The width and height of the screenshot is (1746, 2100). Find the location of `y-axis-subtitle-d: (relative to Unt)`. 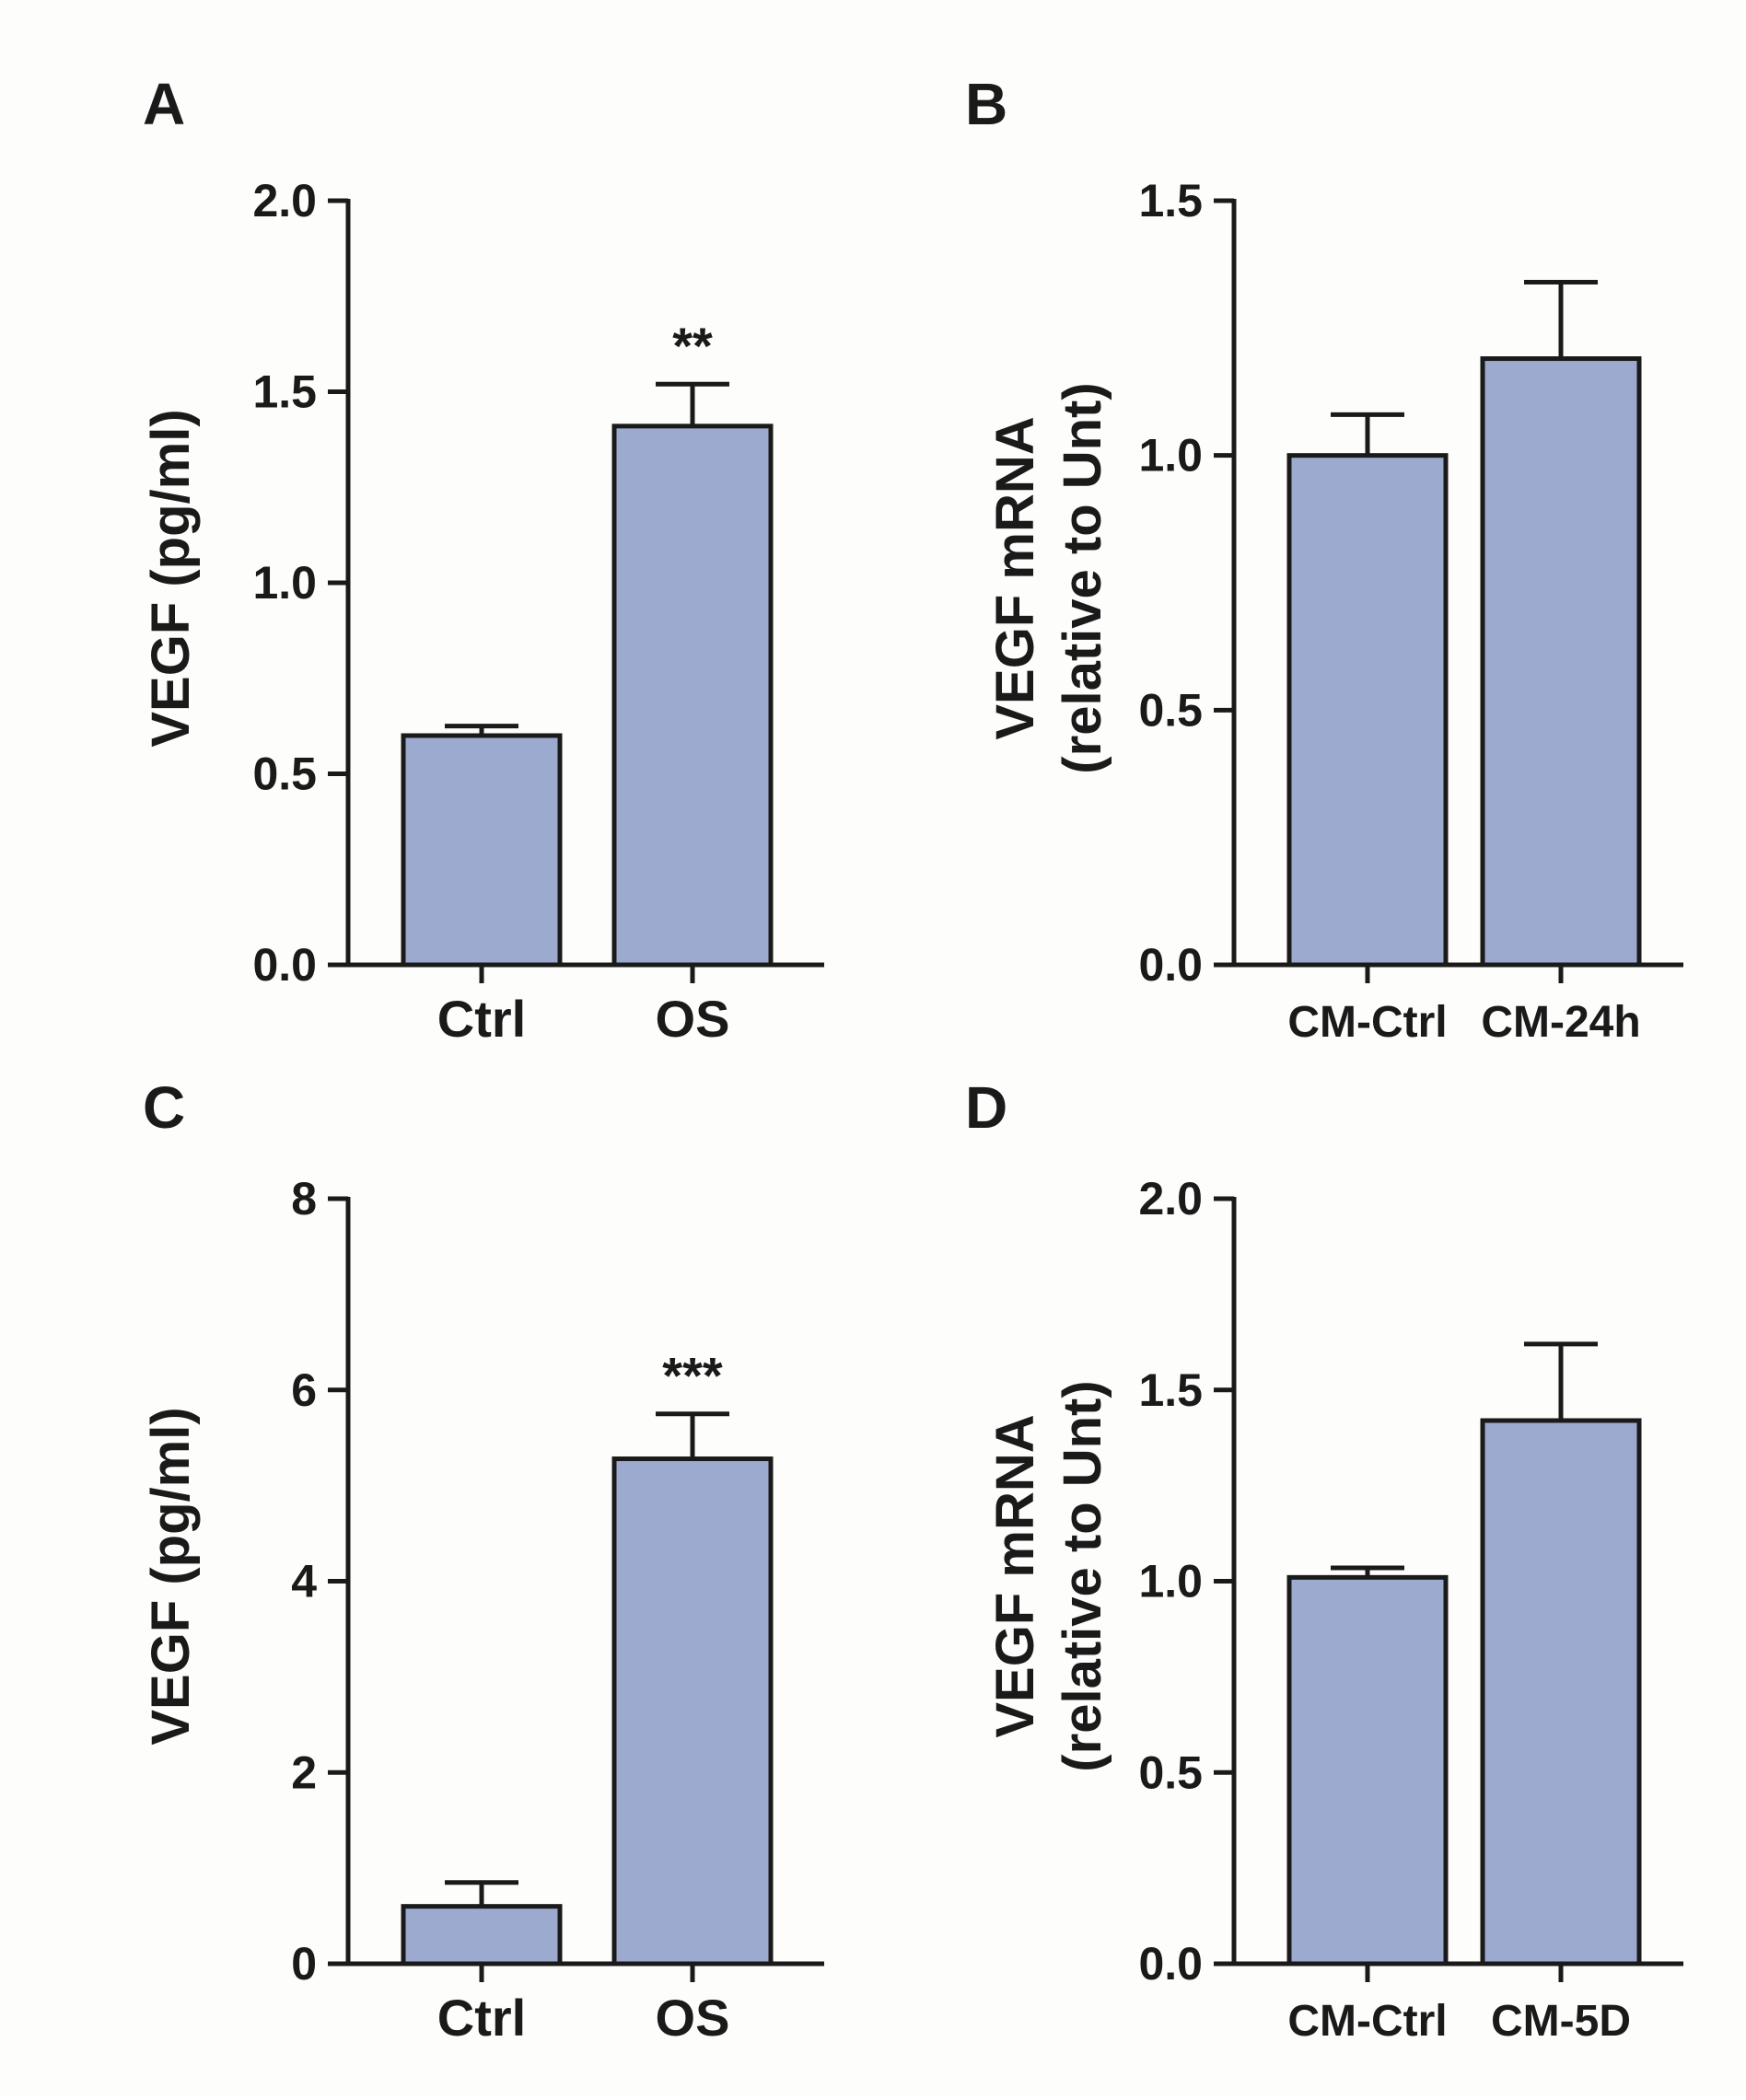

y-axis-subtitle-d: (relative to Unt) is located at coordinates (1082, 1575).